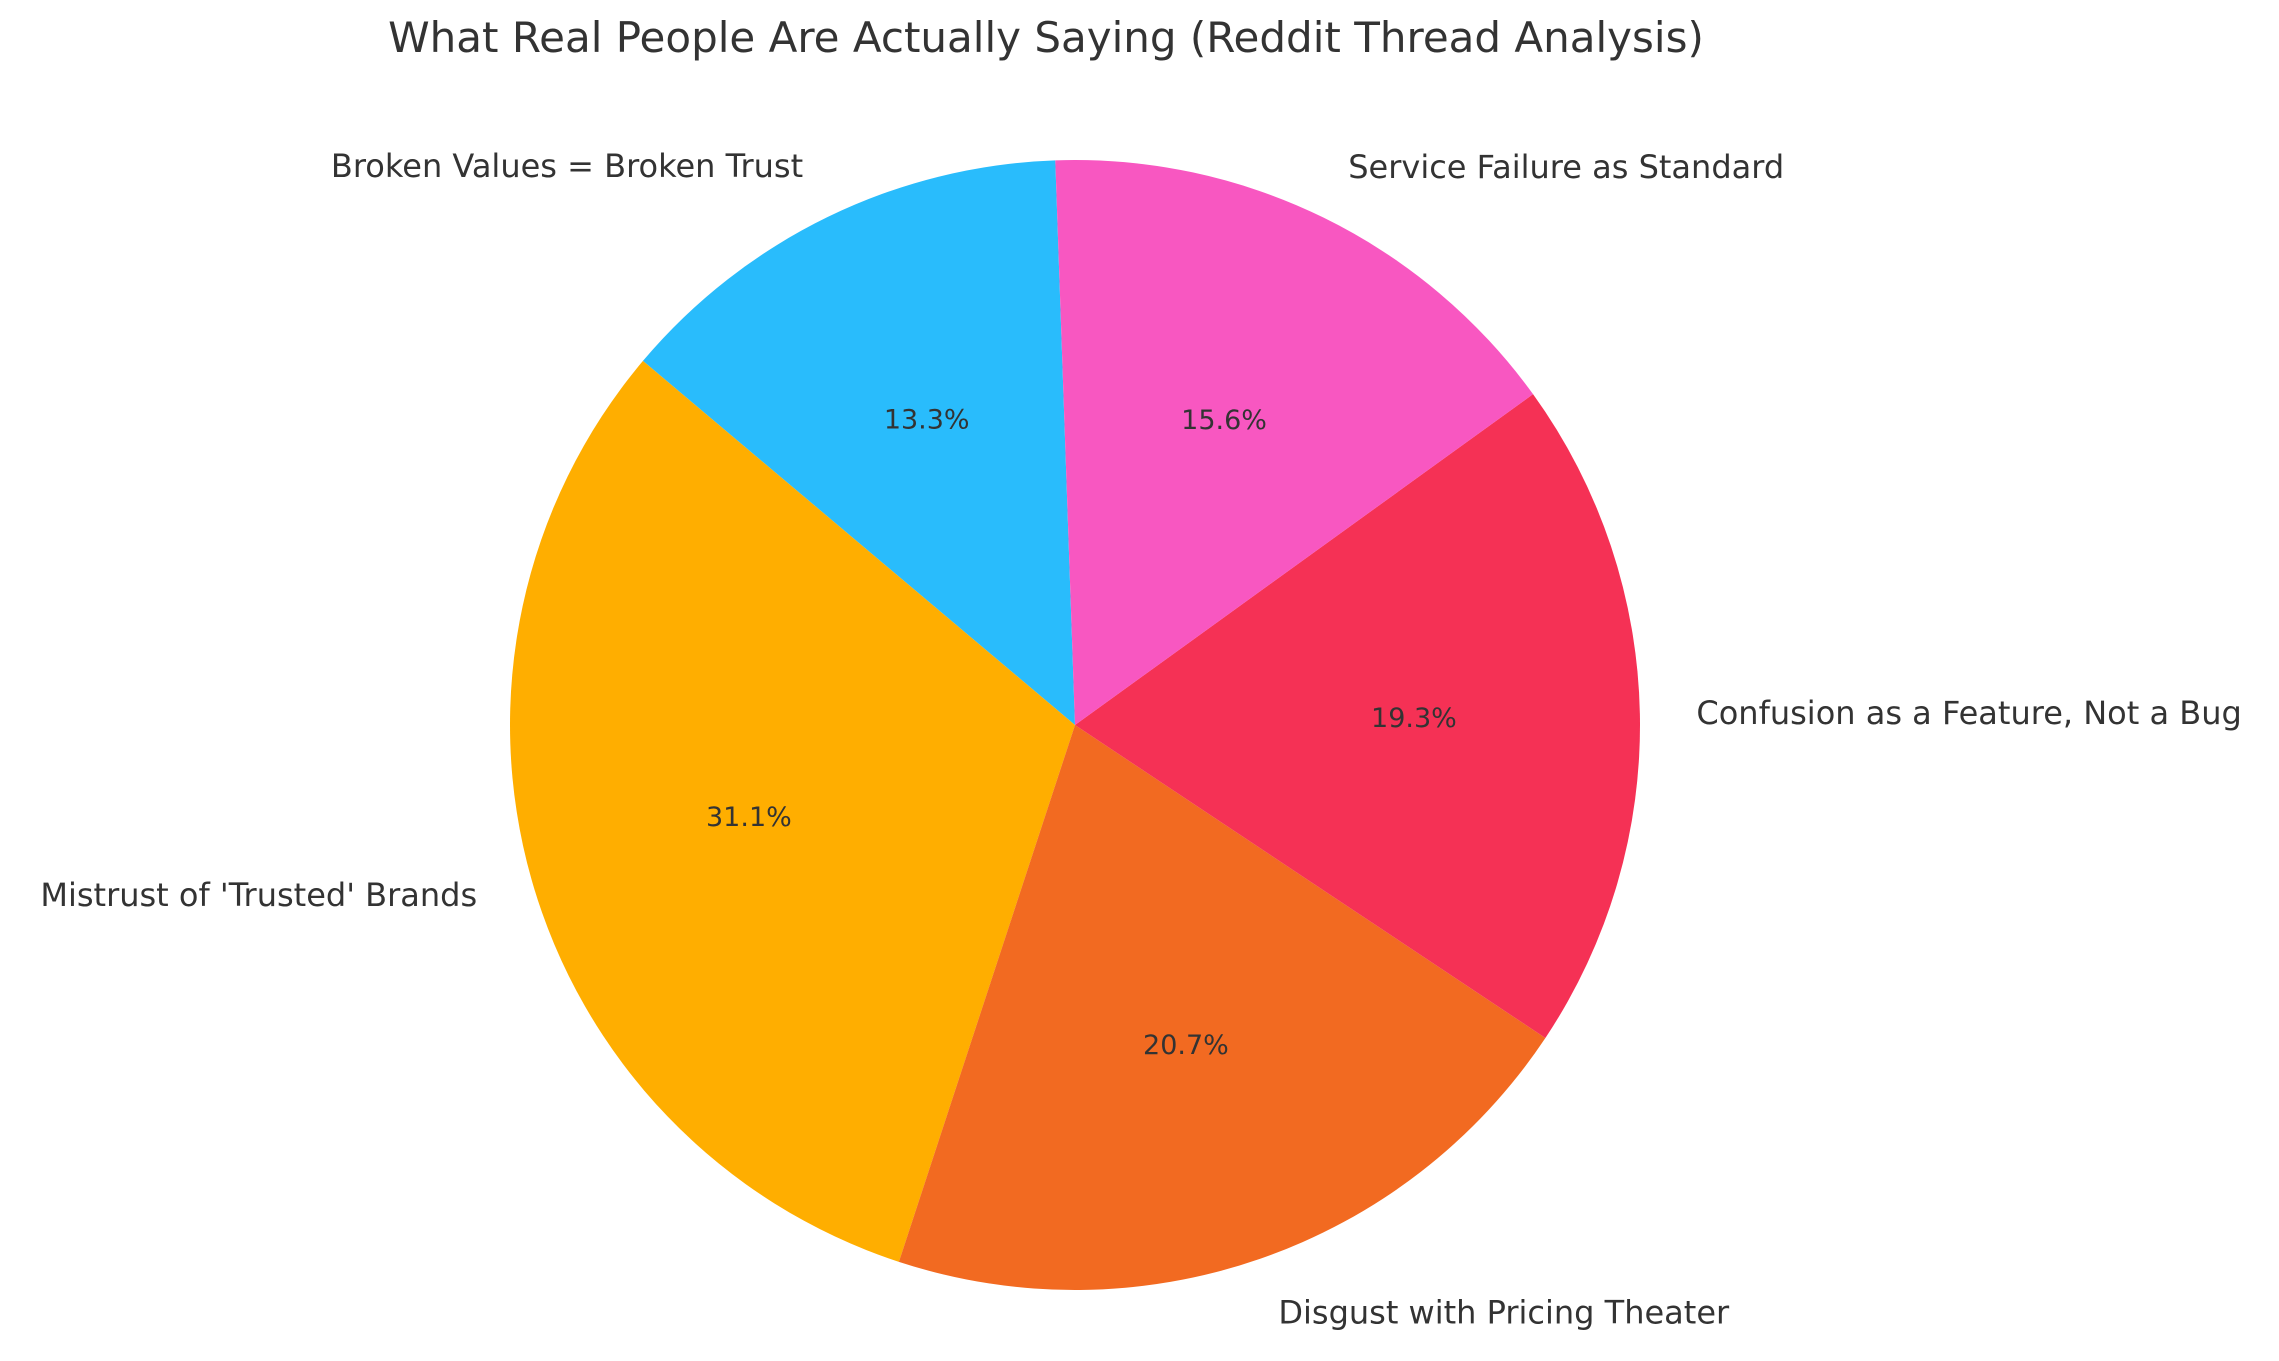 This screenshot has height=1361, width=2279. What do you see at coordinates (927, 420) in the screenshot?
I see `pct-label-broken-values-broken-trust: 13.3%` at bounding box center [927, 420].